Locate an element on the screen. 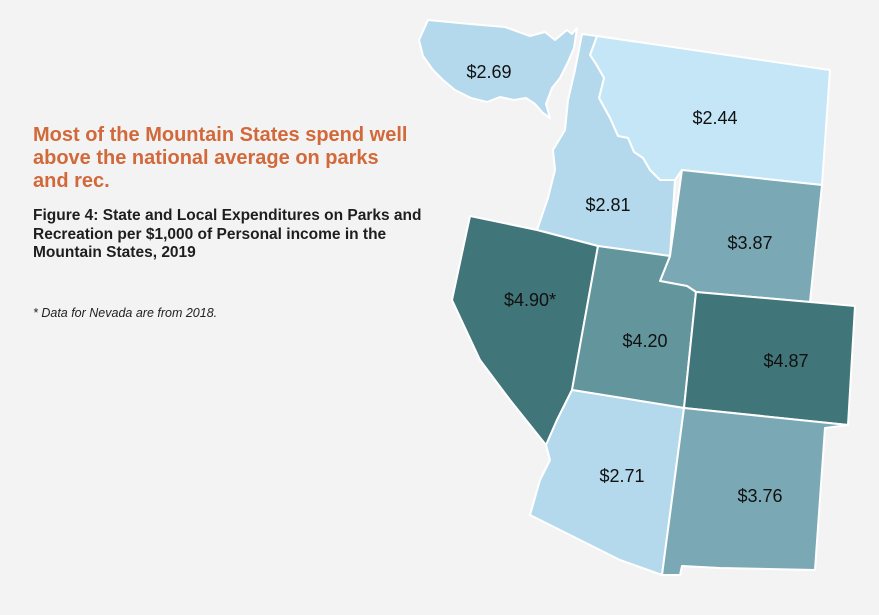 The image size is (879, 615). value-label-idaho: $2.81 is located at coordinates (607, 205).